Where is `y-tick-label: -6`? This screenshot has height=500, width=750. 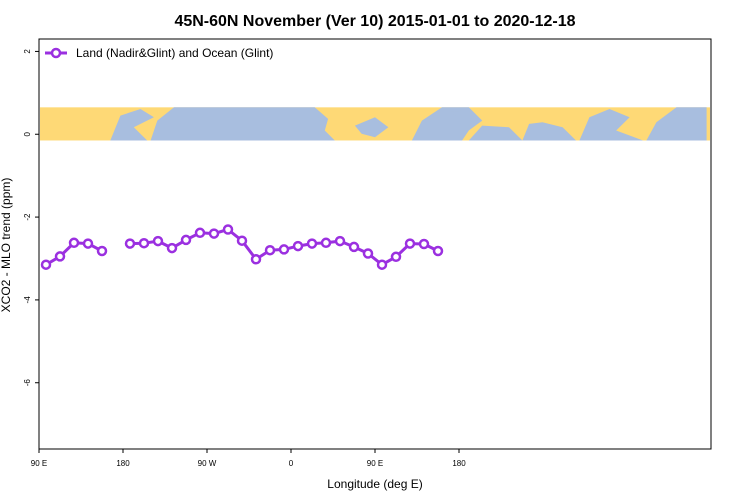
y-tick-label: -6 is located at coordinates (27, 383).